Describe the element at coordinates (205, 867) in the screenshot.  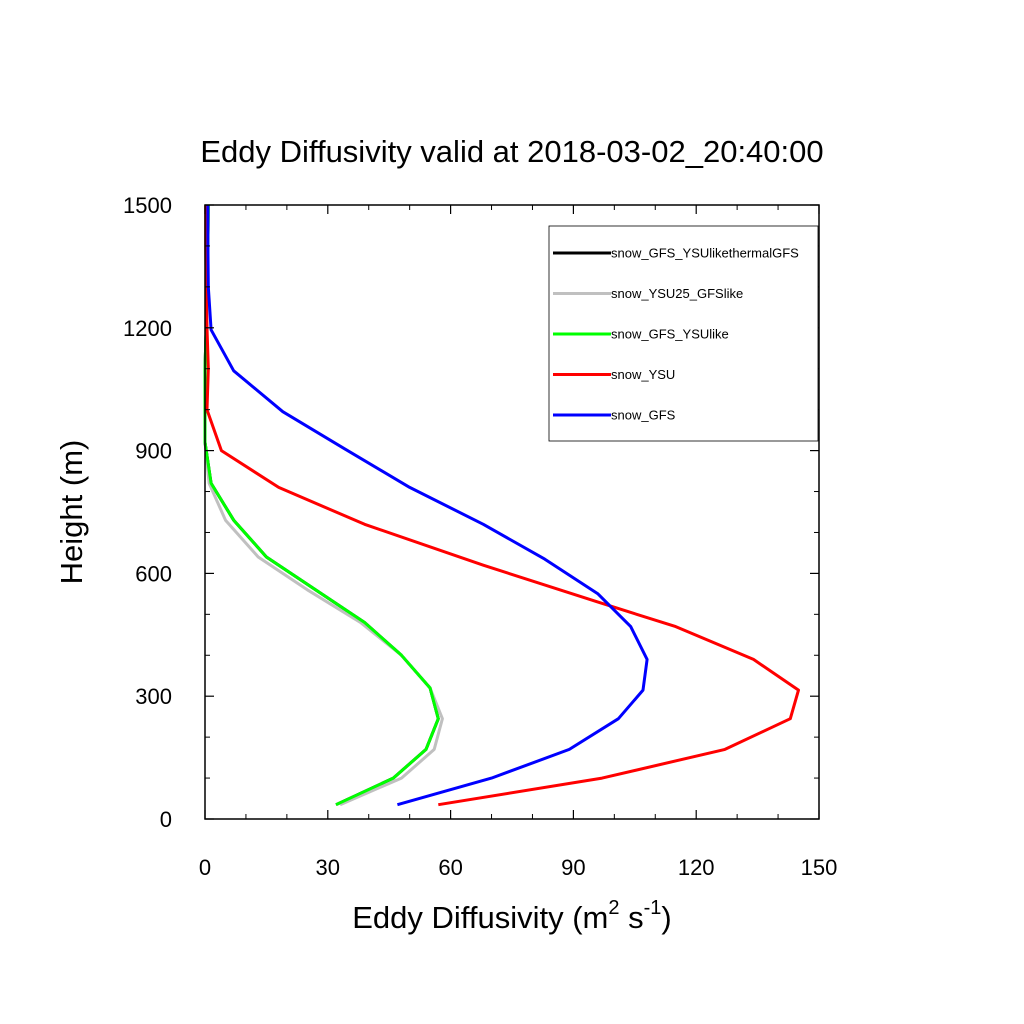
I see `x-tick-label-0: 0` at that location.